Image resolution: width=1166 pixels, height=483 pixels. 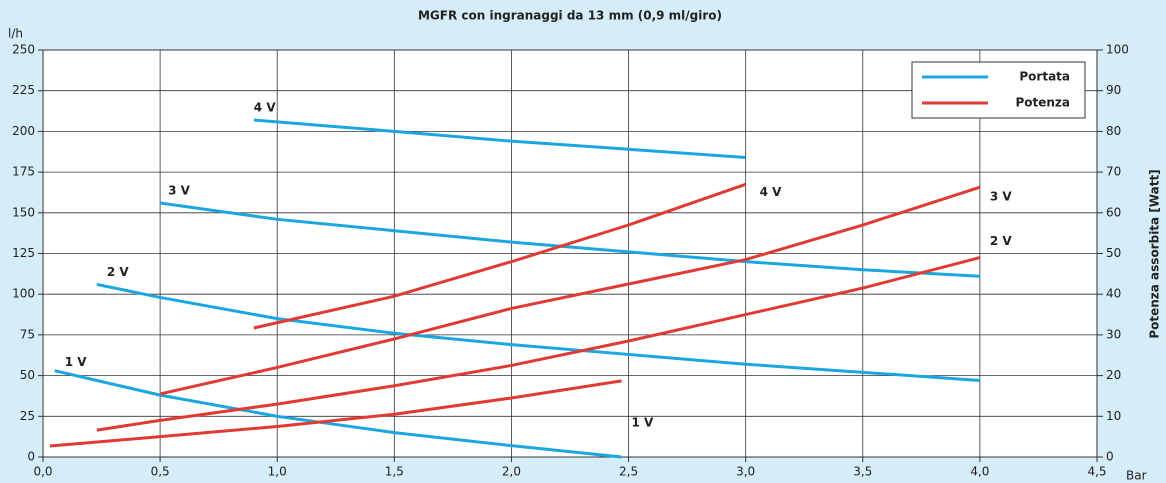 What do you see at coordinates (160, 472) in the screenshot?
I see `x-tick-label: 0,5` at bounding box center [160, 472].